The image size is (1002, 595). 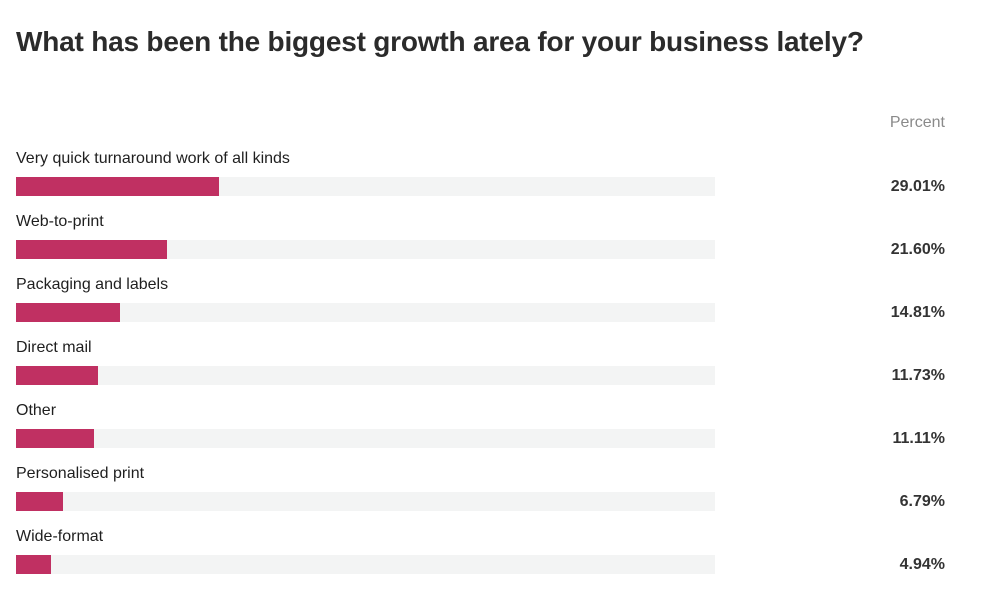 What do you see at coordinates (36, 410) in the screenshot?
I see `bar-category-label: Other` at bounding box center [36, 410].